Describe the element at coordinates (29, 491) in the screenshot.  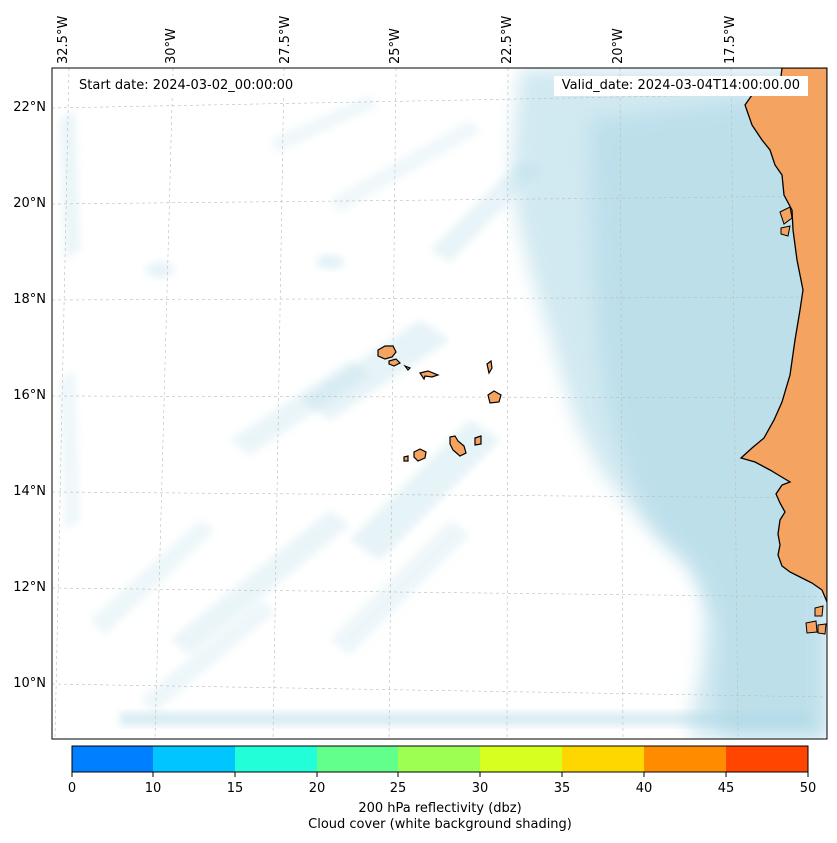
I see `lat-label: 14°N` at that location.